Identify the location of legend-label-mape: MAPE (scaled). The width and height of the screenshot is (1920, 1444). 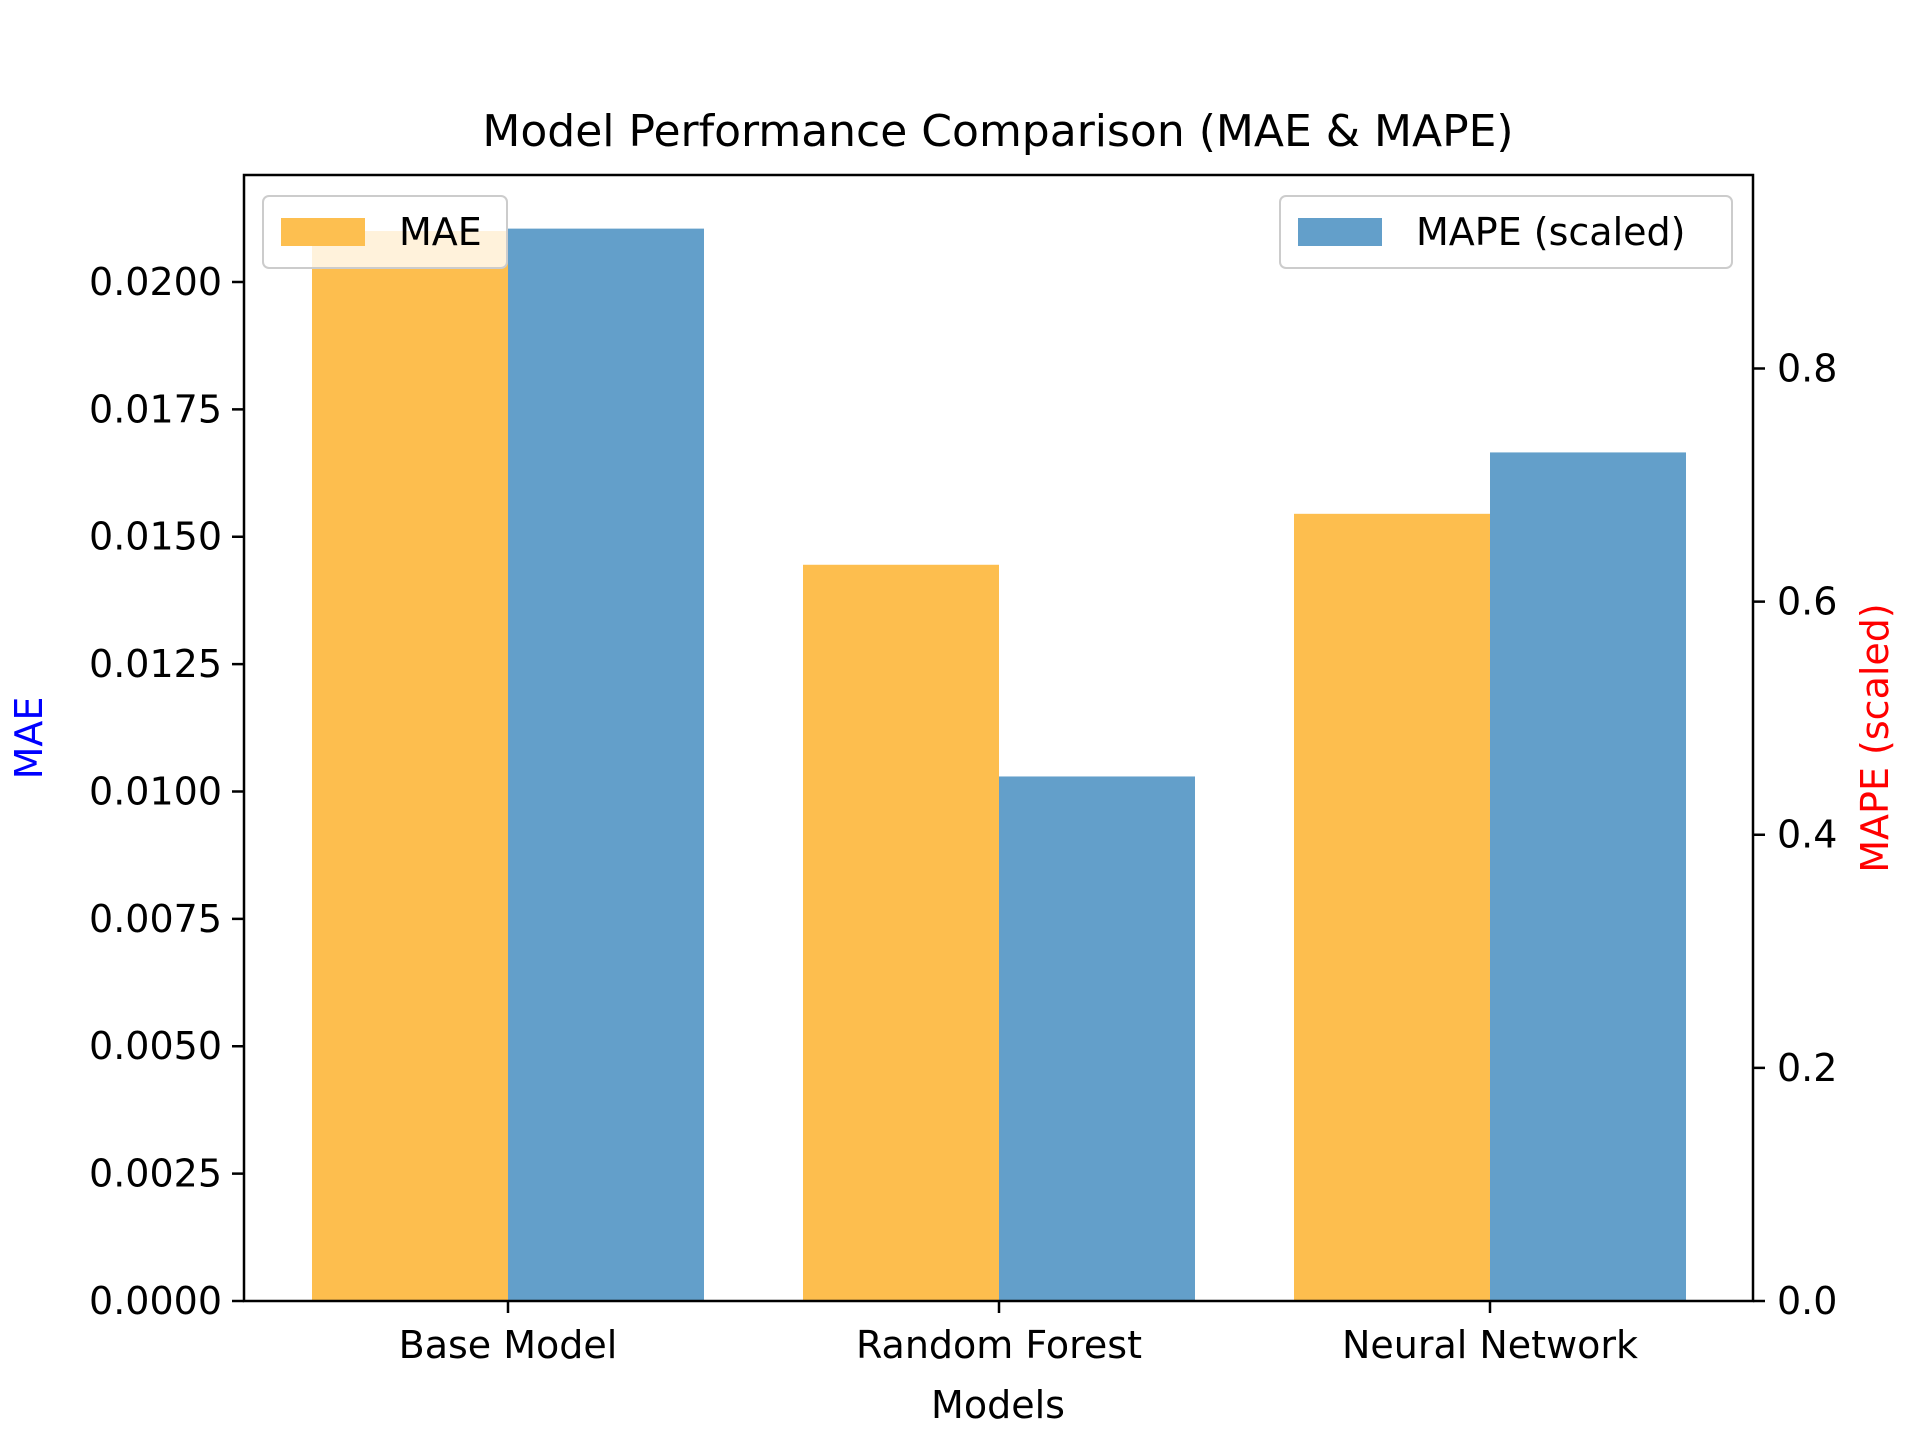
(1550, 232).